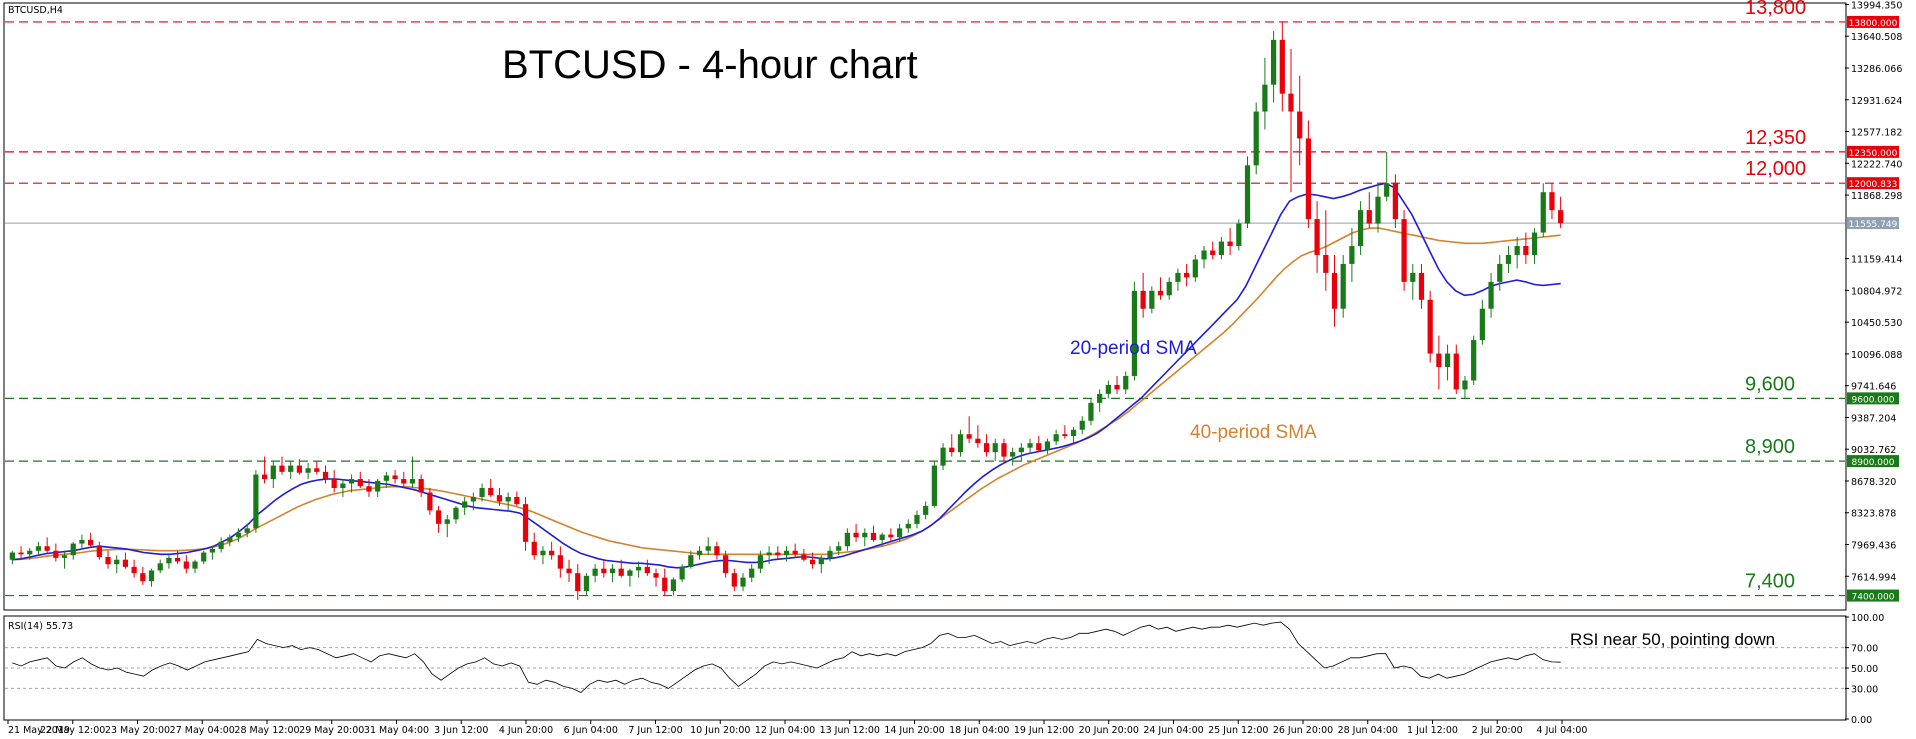 Image resolution: width=1916 pixels, height=739 pixels. I want to click on price-tick-label-11: 9741.646, so click(1873, 387).